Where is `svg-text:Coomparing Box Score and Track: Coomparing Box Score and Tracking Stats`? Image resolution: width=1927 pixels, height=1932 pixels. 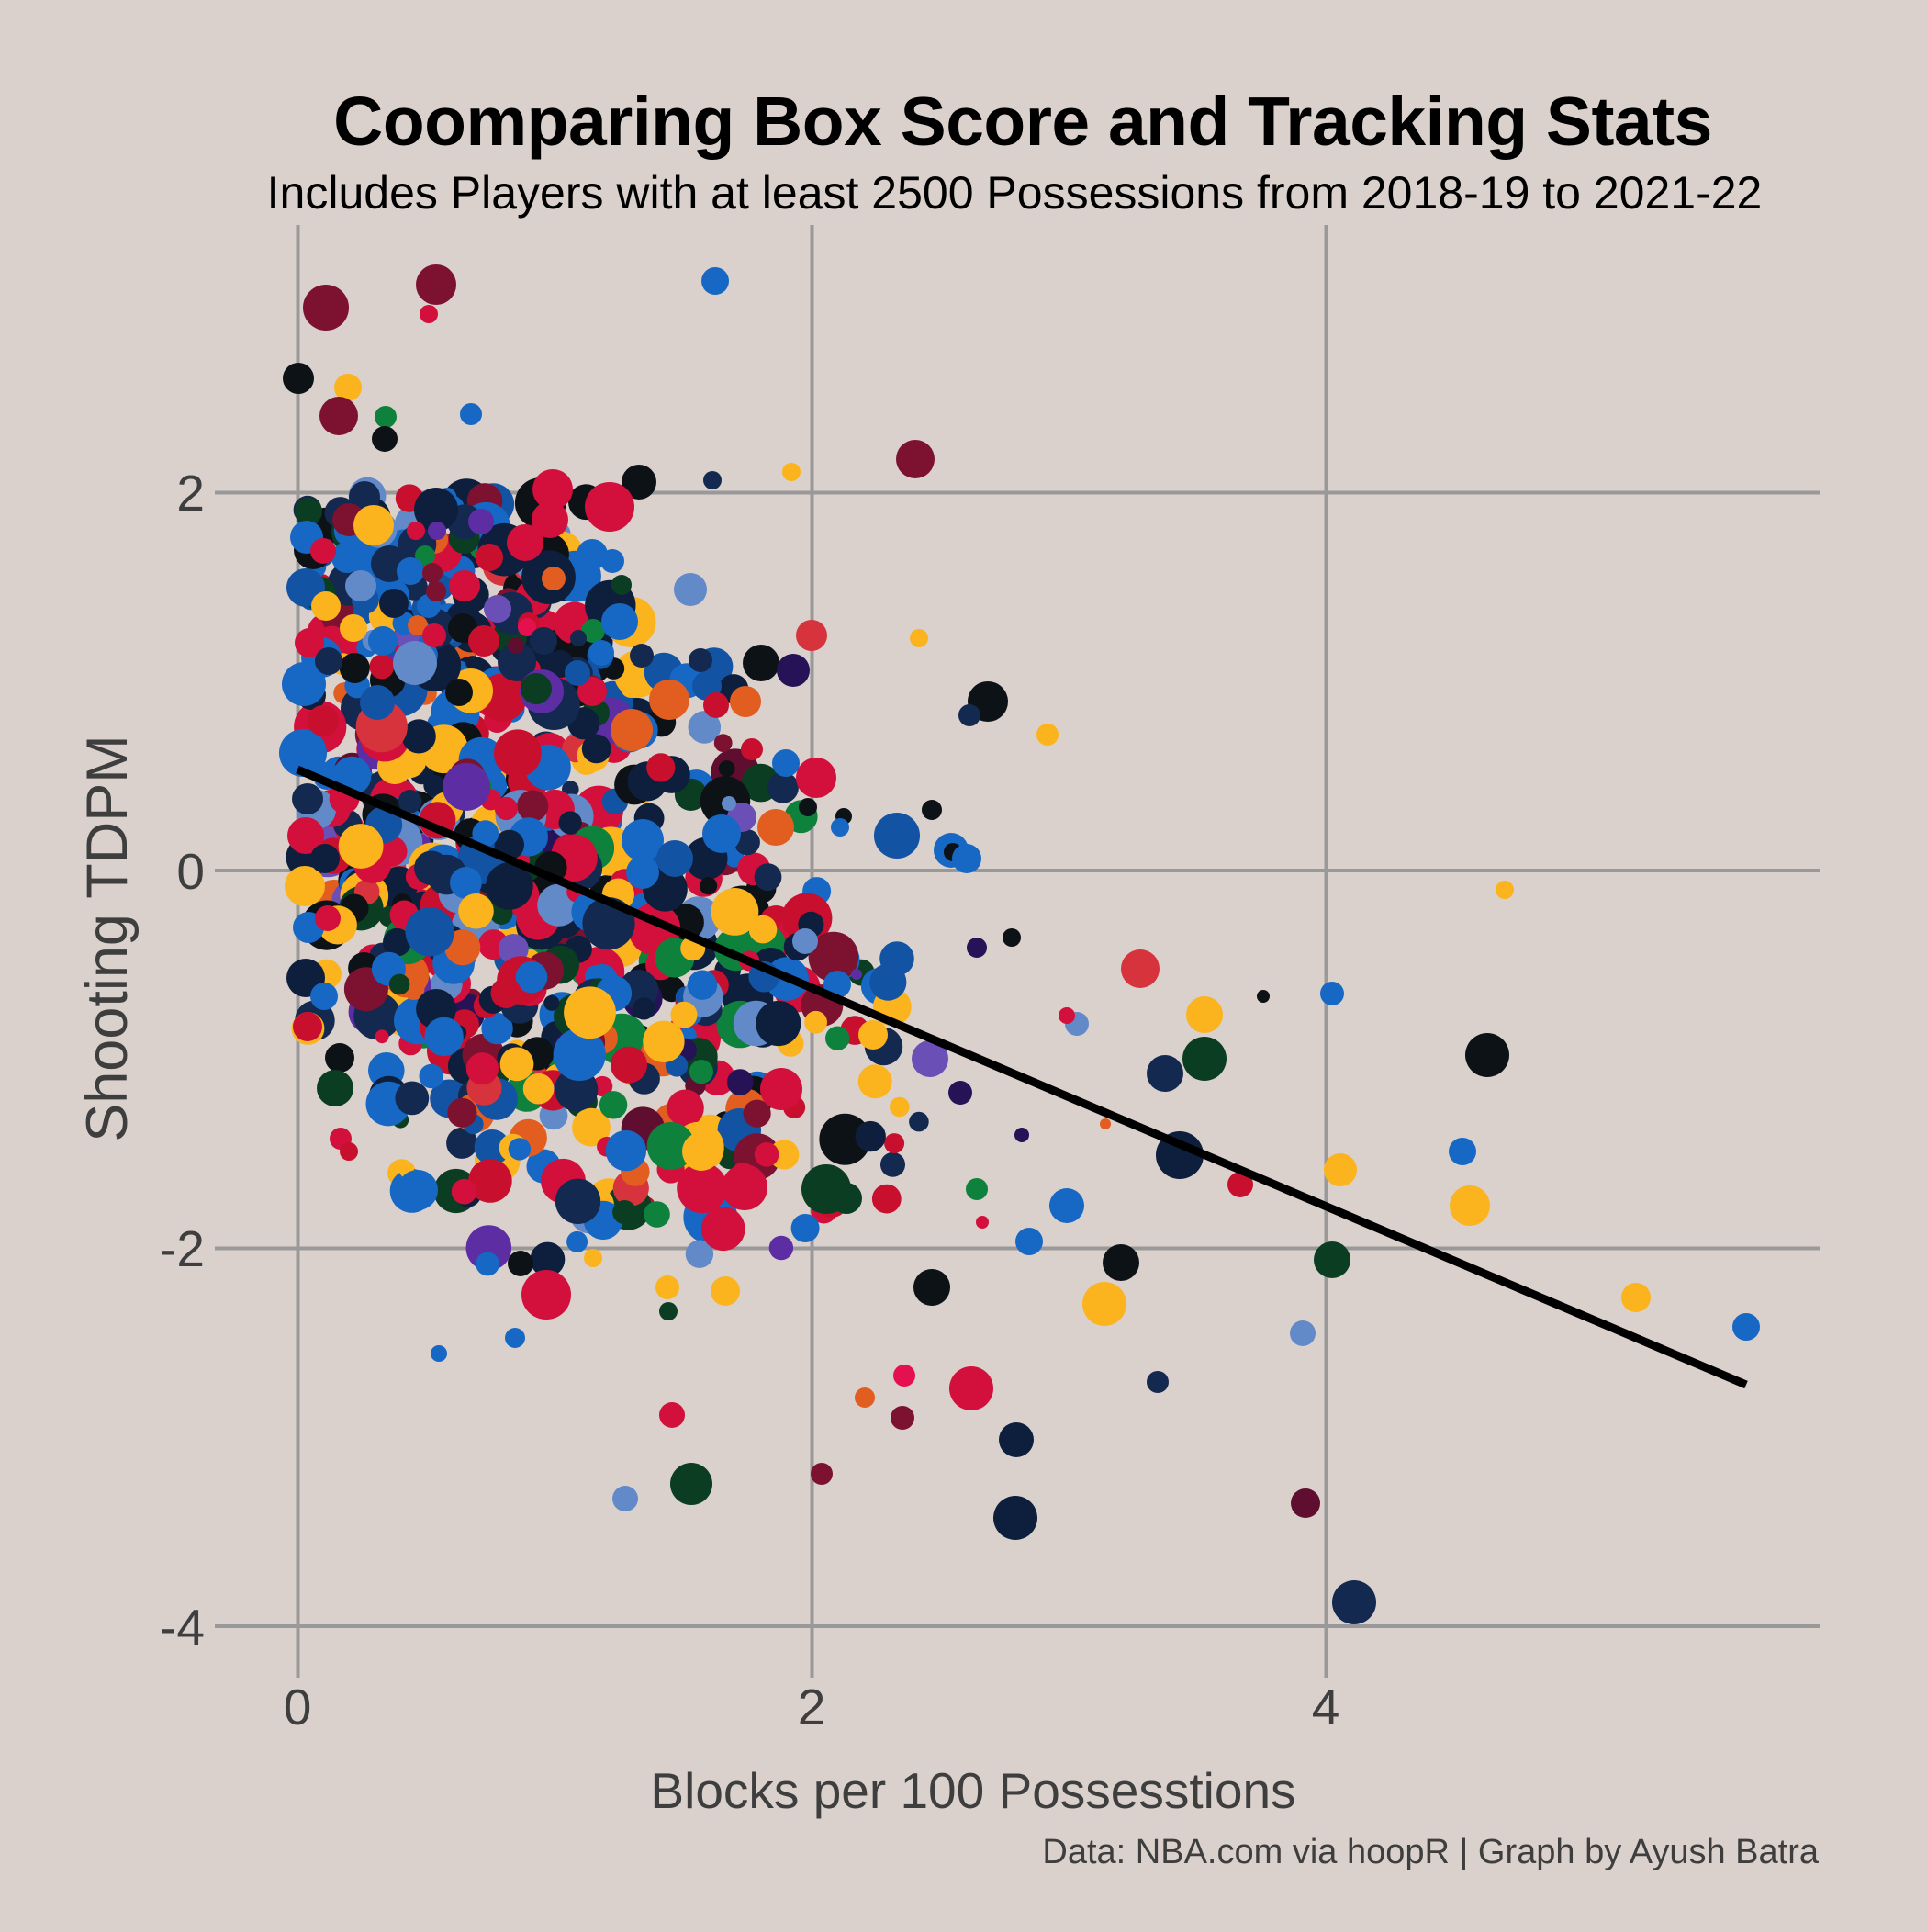
svg-text:Coomparing Box Score and Track: Coomparing Box Score and Tracking Stats is located at coordinates (1023, 121).